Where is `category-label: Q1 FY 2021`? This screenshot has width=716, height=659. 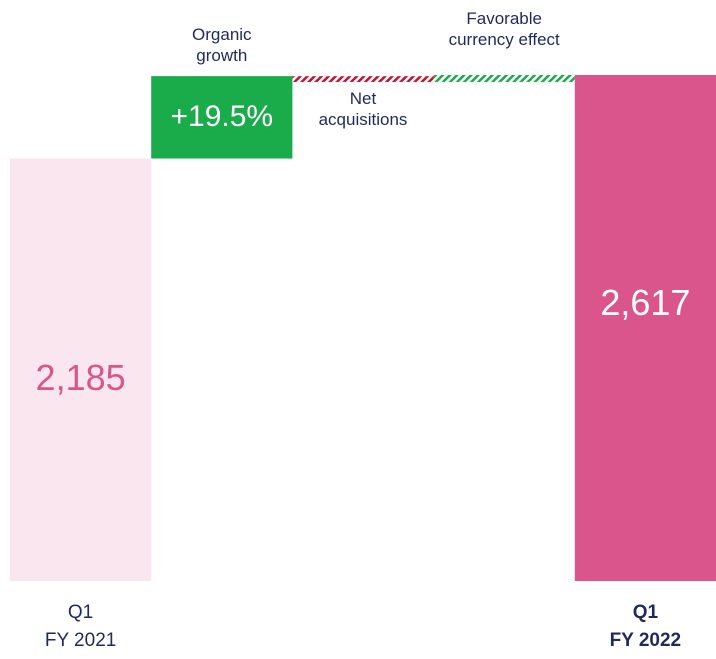 category-label: Q1 FY 2021 is located at coordinates (80, 626).